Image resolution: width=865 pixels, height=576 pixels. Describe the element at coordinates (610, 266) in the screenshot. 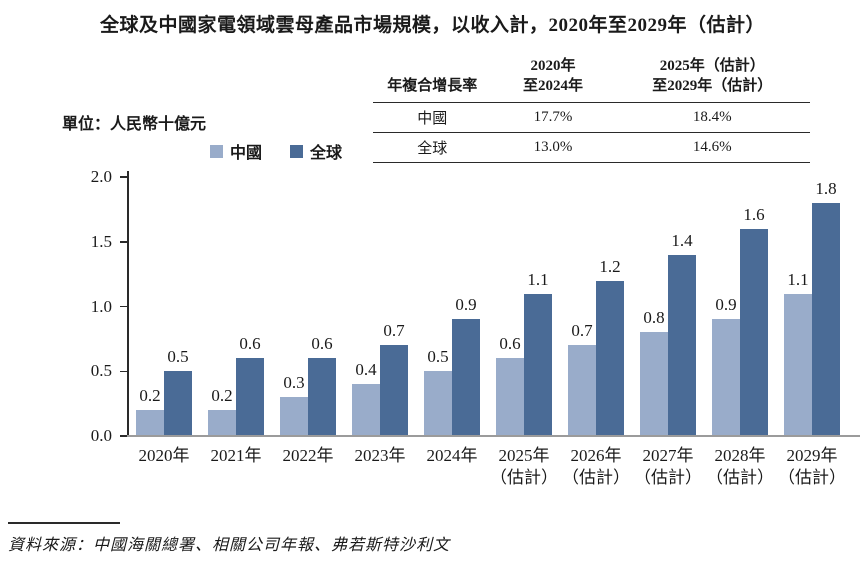

I see `bar-value-label: 1.2` at that location.